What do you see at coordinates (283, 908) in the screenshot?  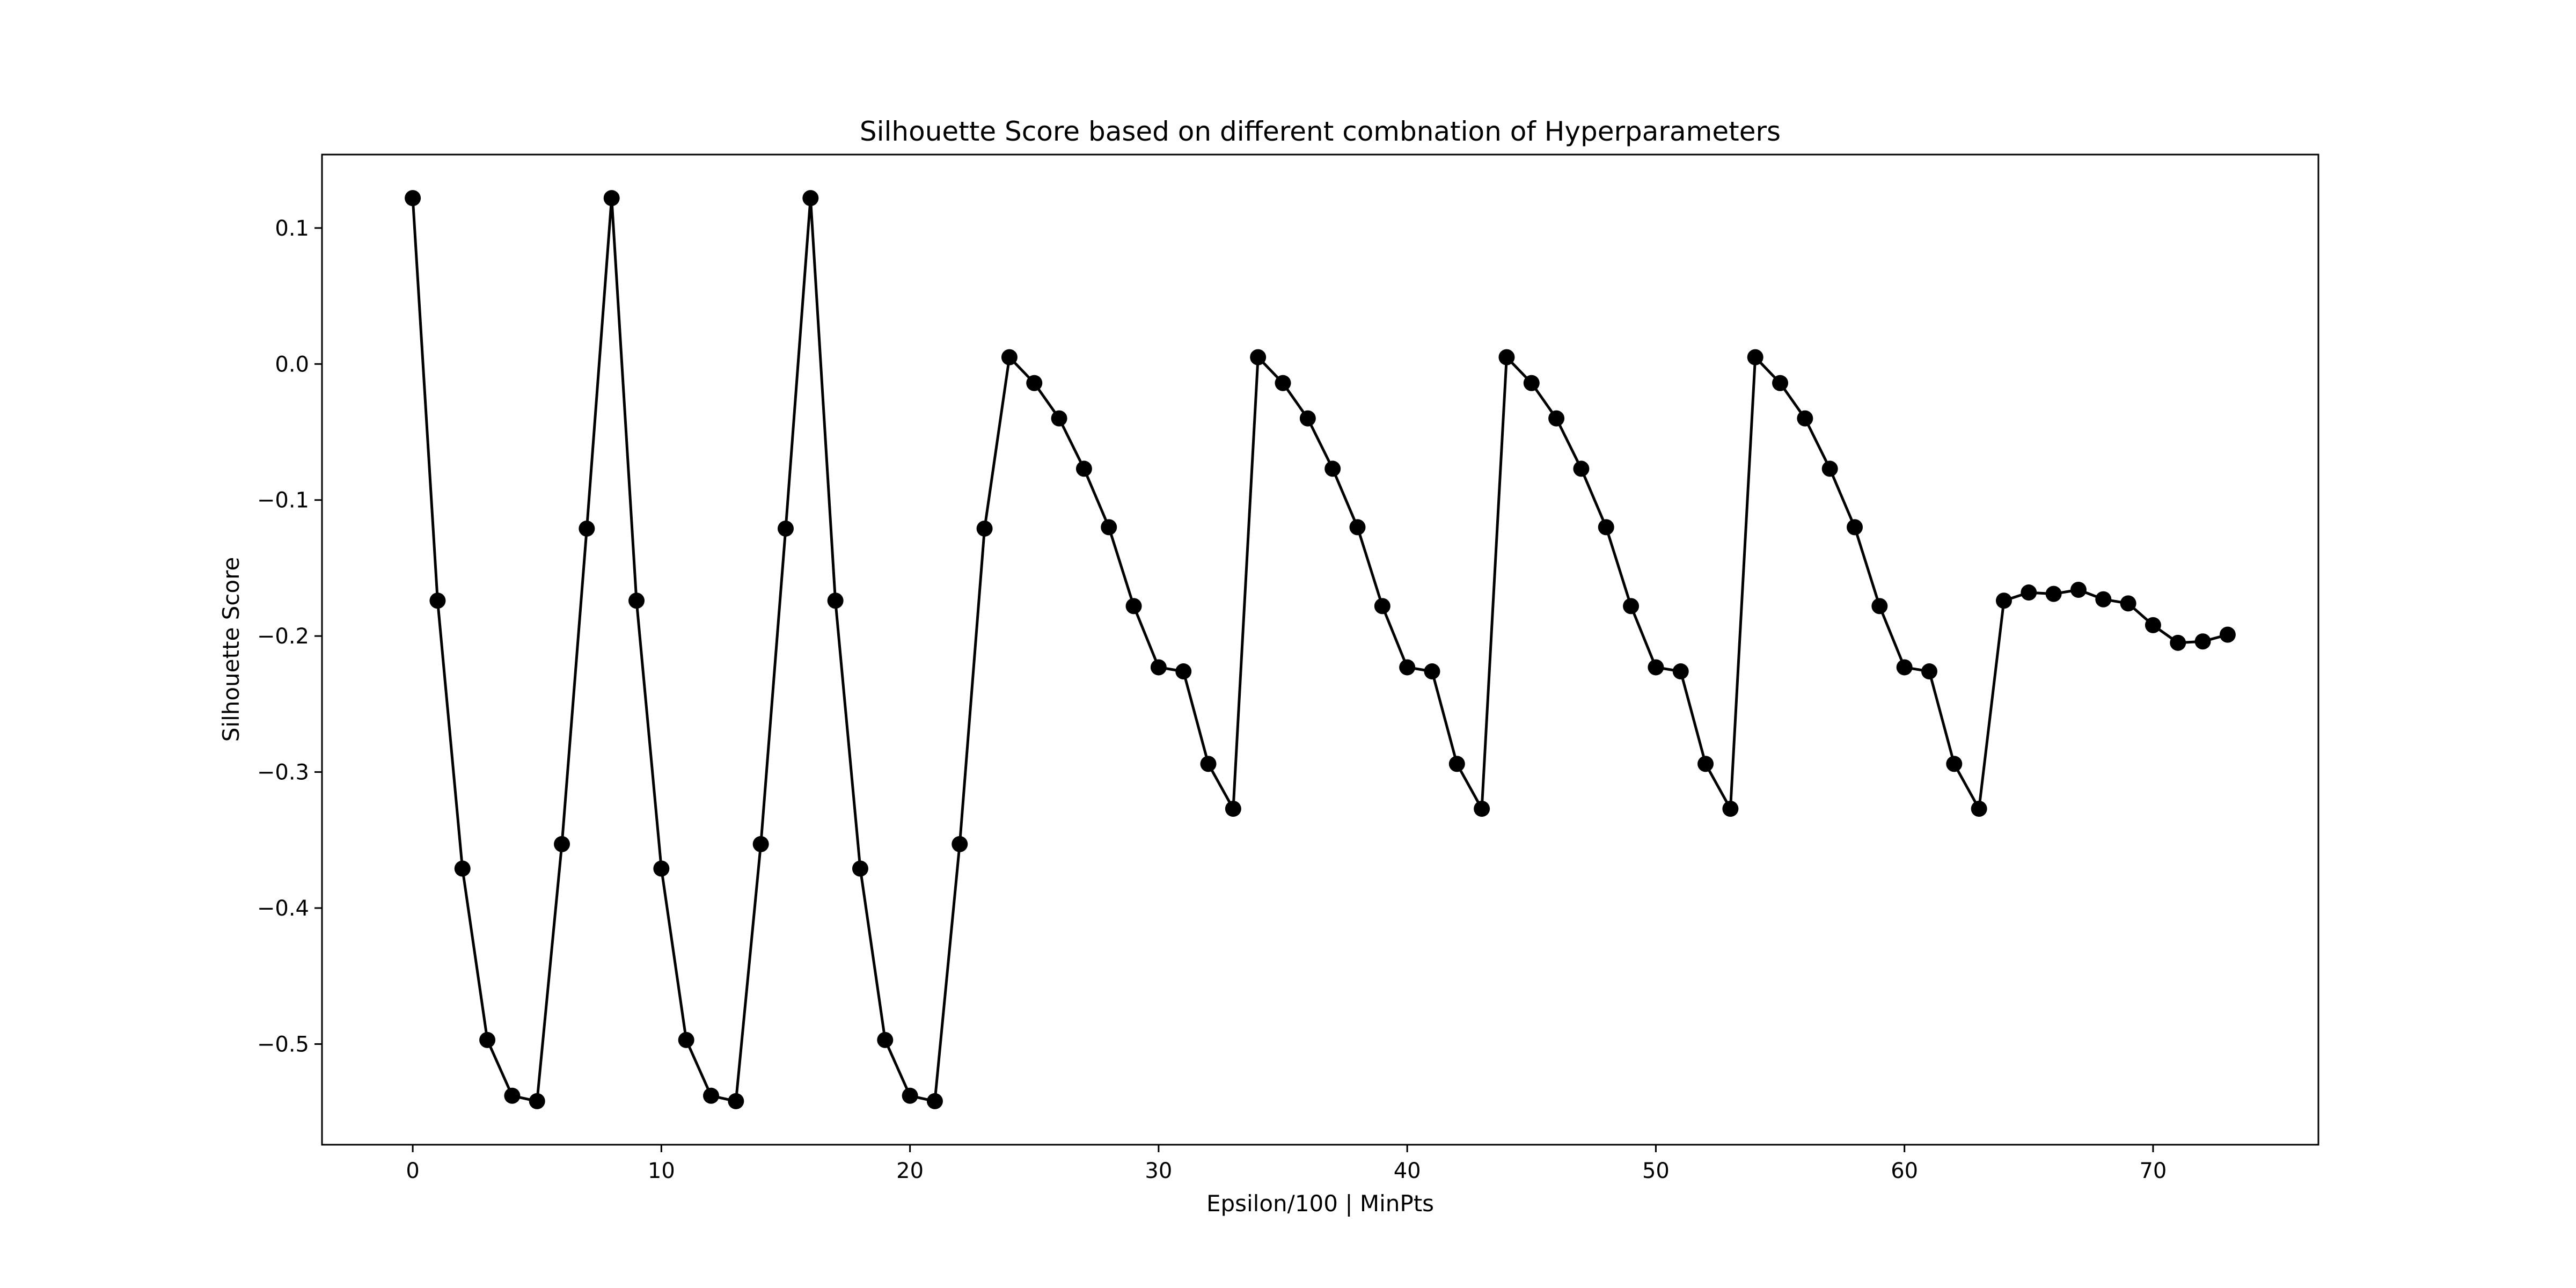 I see `y-tick-label: −0.4` at bounding box center [283, 908].